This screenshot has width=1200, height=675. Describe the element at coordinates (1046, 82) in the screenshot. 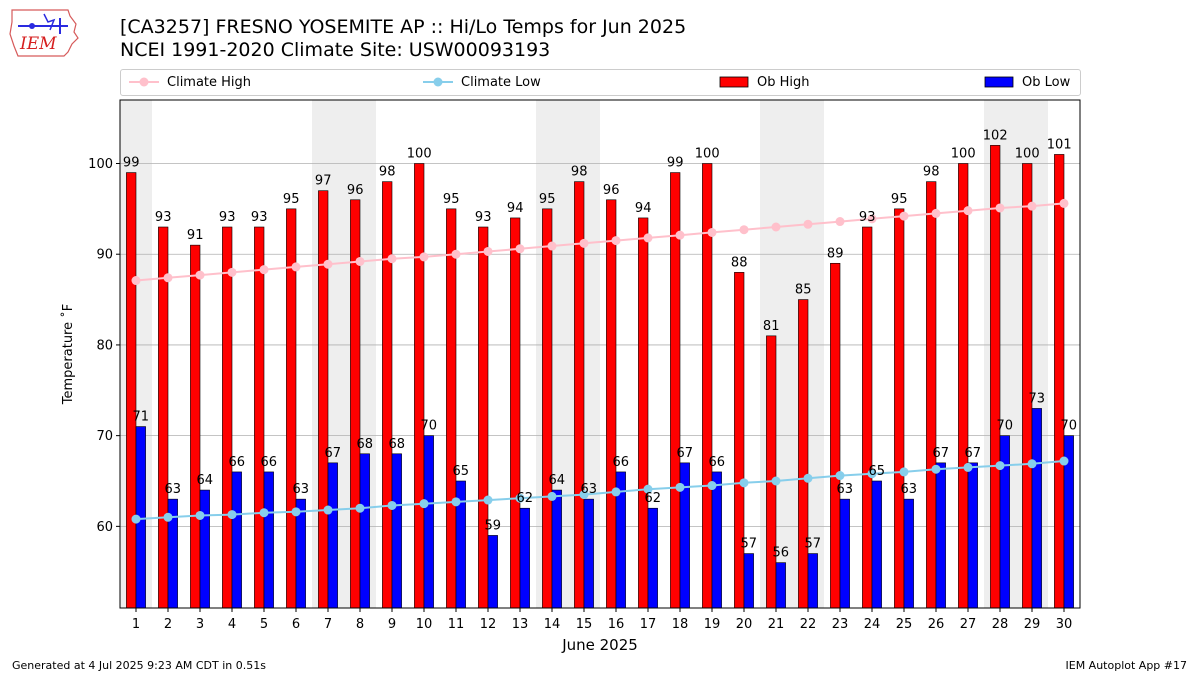

I see `legend-label: Ob Low` at that location.